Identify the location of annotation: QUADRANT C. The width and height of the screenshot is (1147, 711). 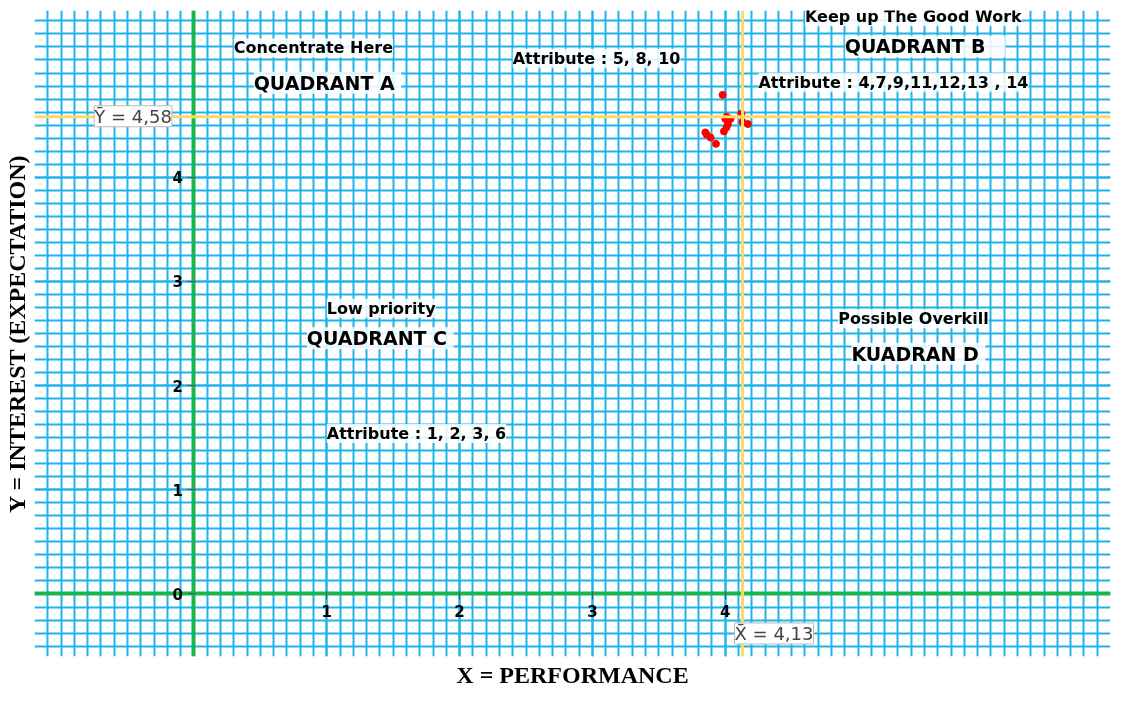
(377, 338).